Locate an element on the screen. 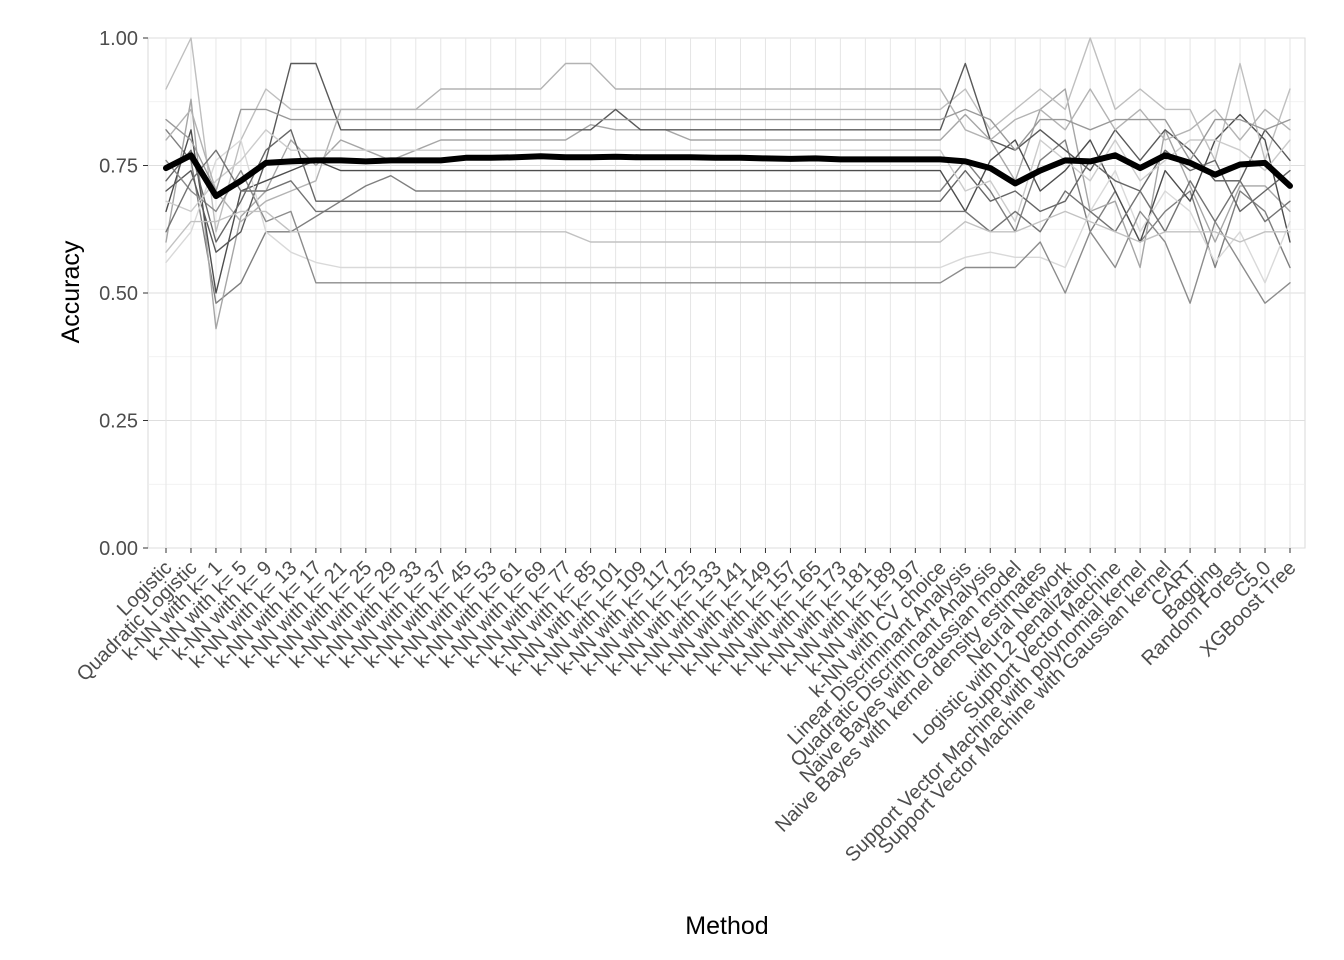 The image size is (1344, 960). x-axis-title: Method is located at coordinates (726, 926).